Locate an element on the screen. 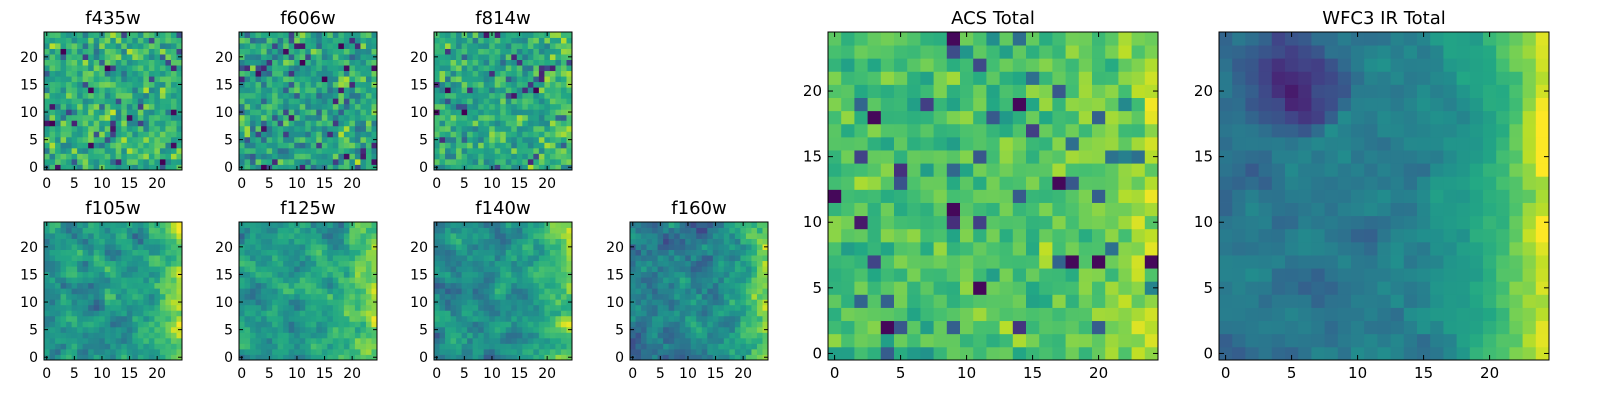 This screenshot has height=400, width=1600. y-tick-label: 15 is located at coordinates (29, 85).